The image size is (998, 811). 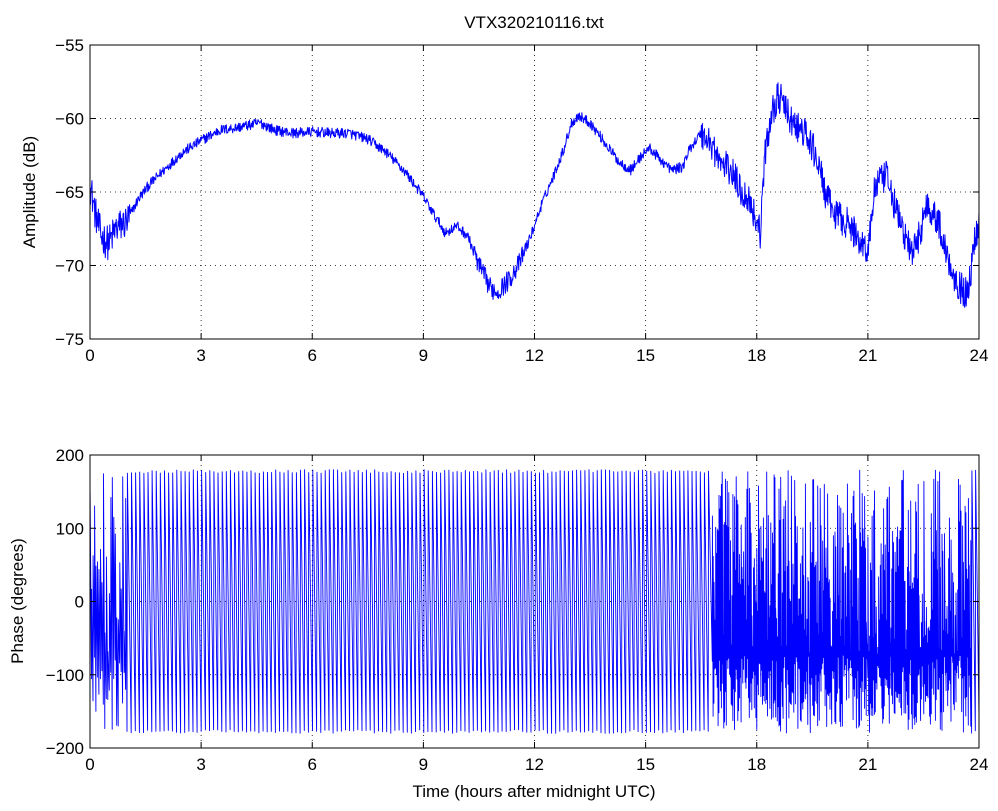 What do you see at coordinates (534, 764) in the screenshot?
I see `phase-x-tick-label: 12` at bounding box center [534, 764].